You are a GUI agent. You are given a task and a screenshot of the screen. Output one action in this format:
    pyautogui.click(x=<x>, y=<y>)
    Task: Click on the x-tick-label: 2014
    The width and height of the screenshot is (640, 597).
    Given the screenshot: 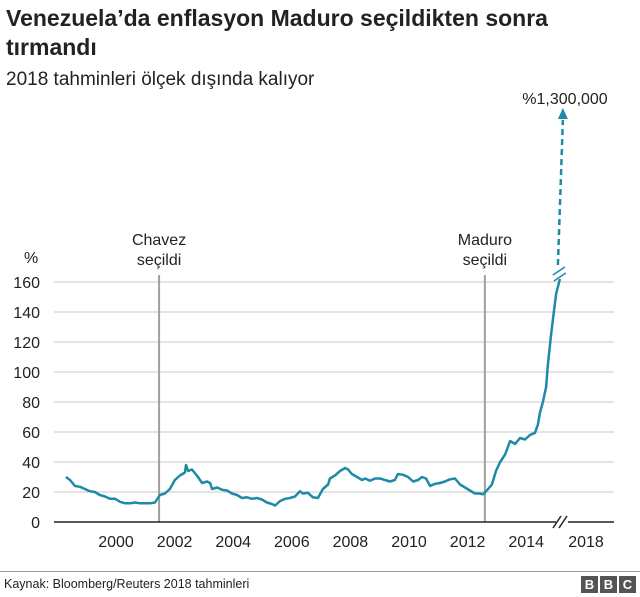 What is the action you would take?
    pyautogui.click(x=526, y=542)
    